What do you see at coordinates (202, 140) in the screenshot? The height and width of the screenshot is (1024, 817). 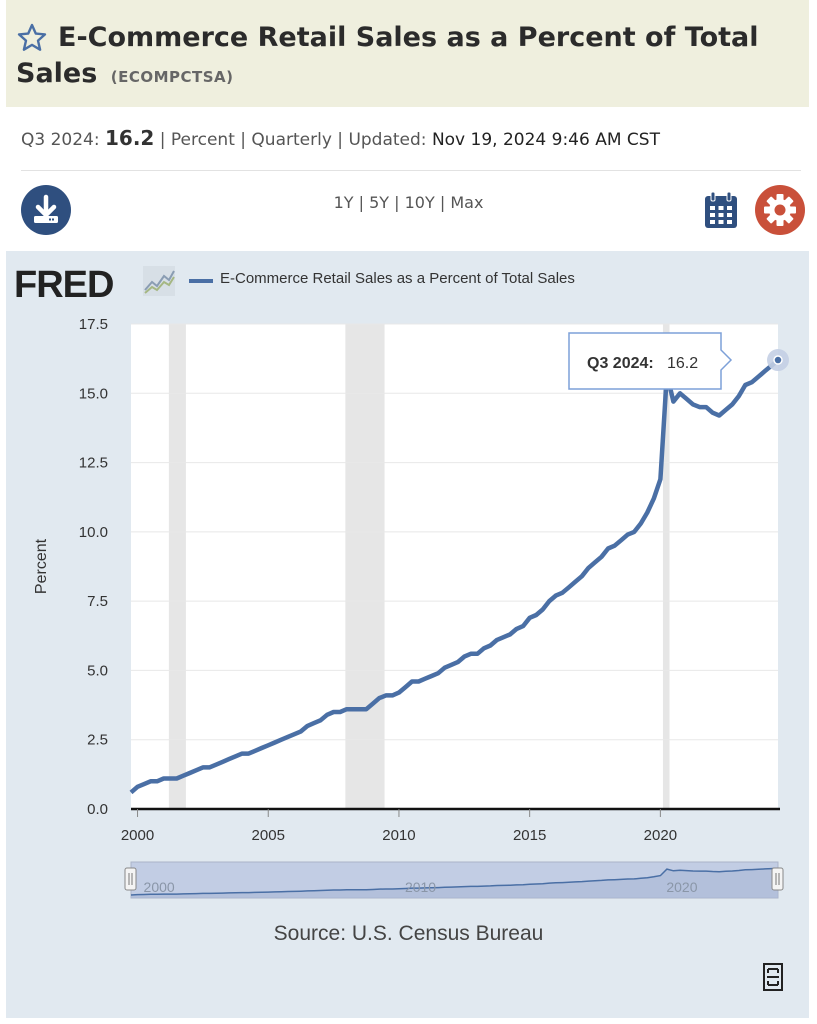 I see `units: Percent` at bounding box center [202, 140].